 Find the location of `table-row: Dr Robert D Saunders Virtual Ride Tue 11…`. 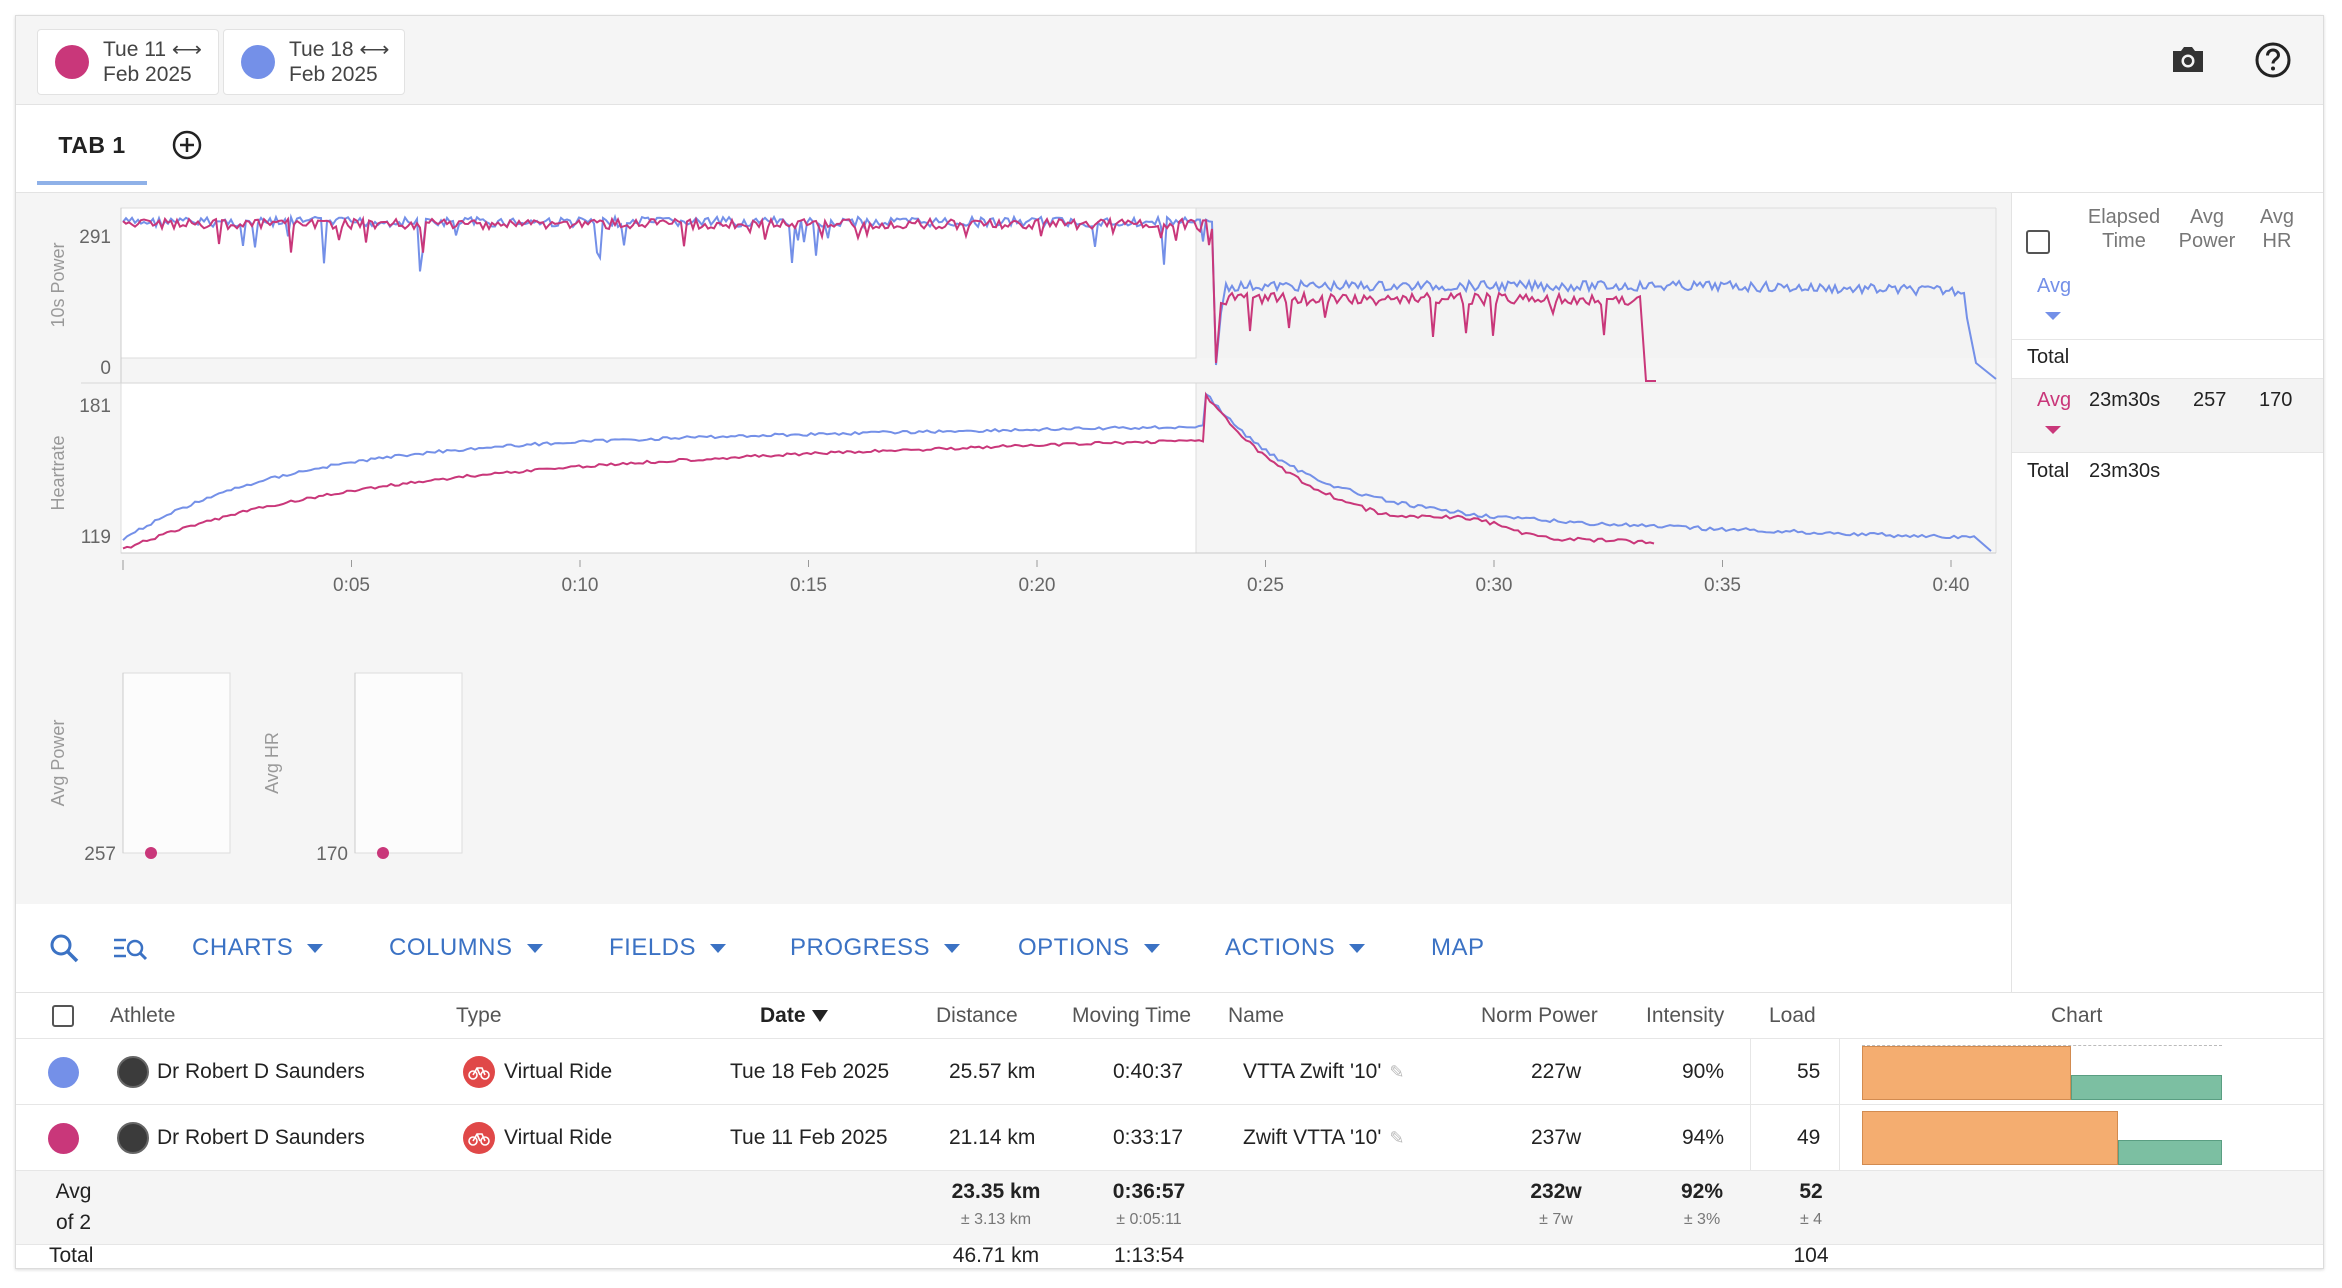

table-row: Dr Robert D Saunders Virtual Ride Tue 11… is located at coordinates (1169, 1137).